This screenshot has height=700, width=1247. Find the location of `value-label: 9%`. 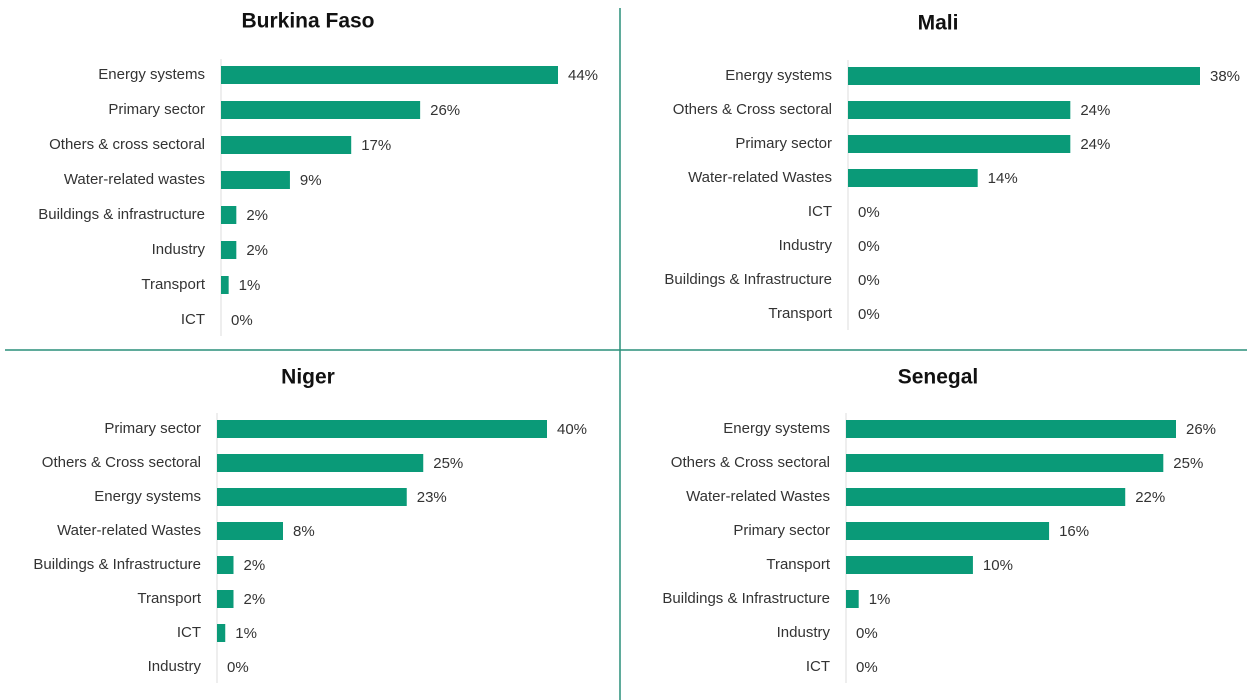

value-label: 9% is located at coordinates (311, 180).